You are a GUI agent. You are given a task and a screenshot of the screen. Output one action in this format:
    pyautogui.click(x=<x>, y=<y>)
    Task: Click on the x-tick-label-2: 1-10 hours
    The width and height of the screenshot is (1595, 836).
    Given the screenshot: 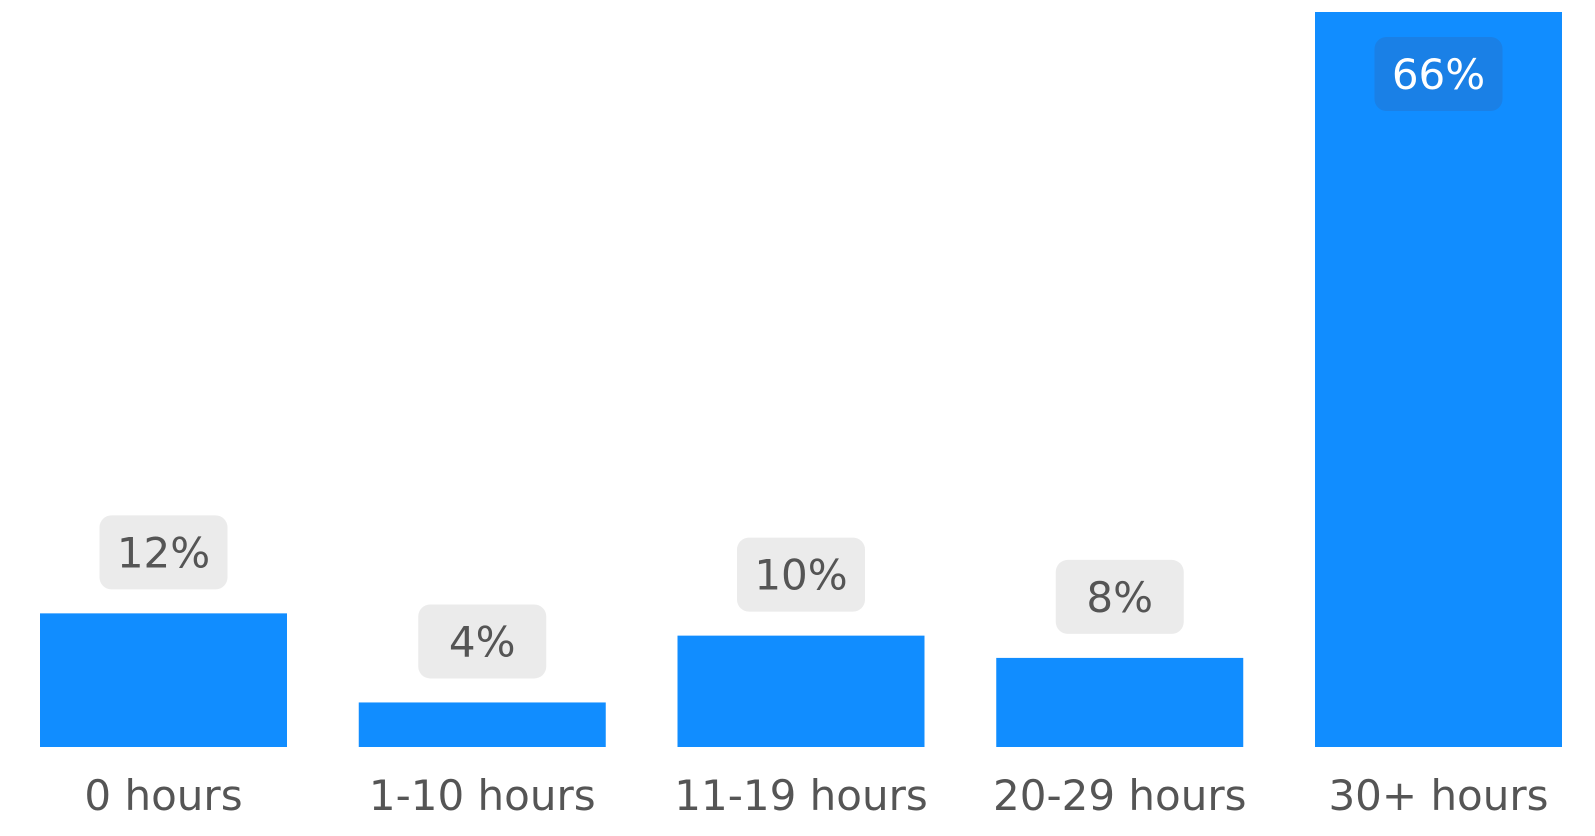 What is the action you would take?
    pyautogui.click(x=482, y=795)
    